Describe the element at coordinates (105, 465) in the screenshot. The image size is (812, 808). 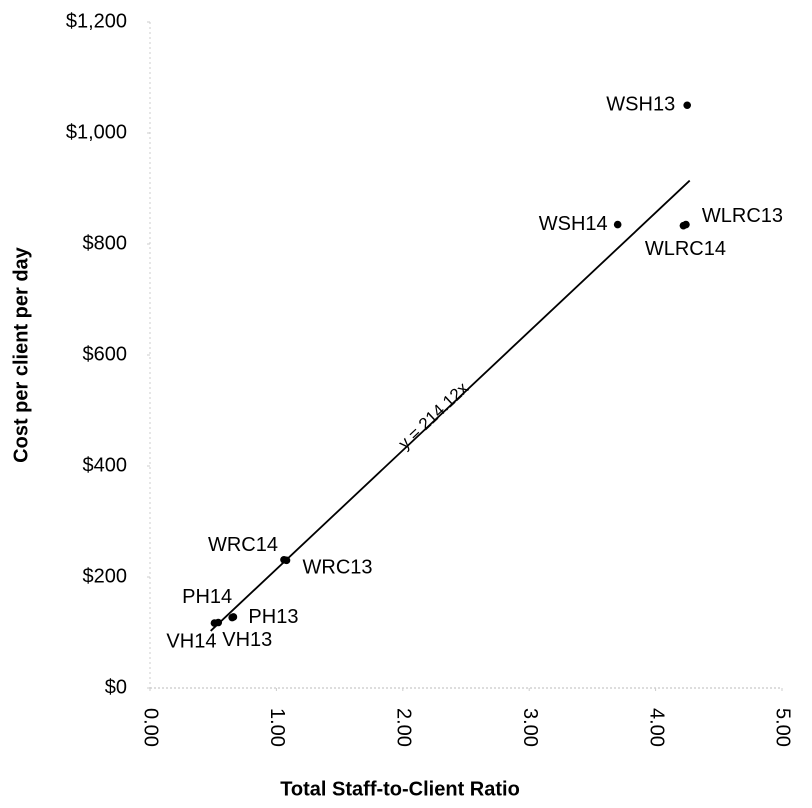
I see `y-tick-label: $400` at that location.